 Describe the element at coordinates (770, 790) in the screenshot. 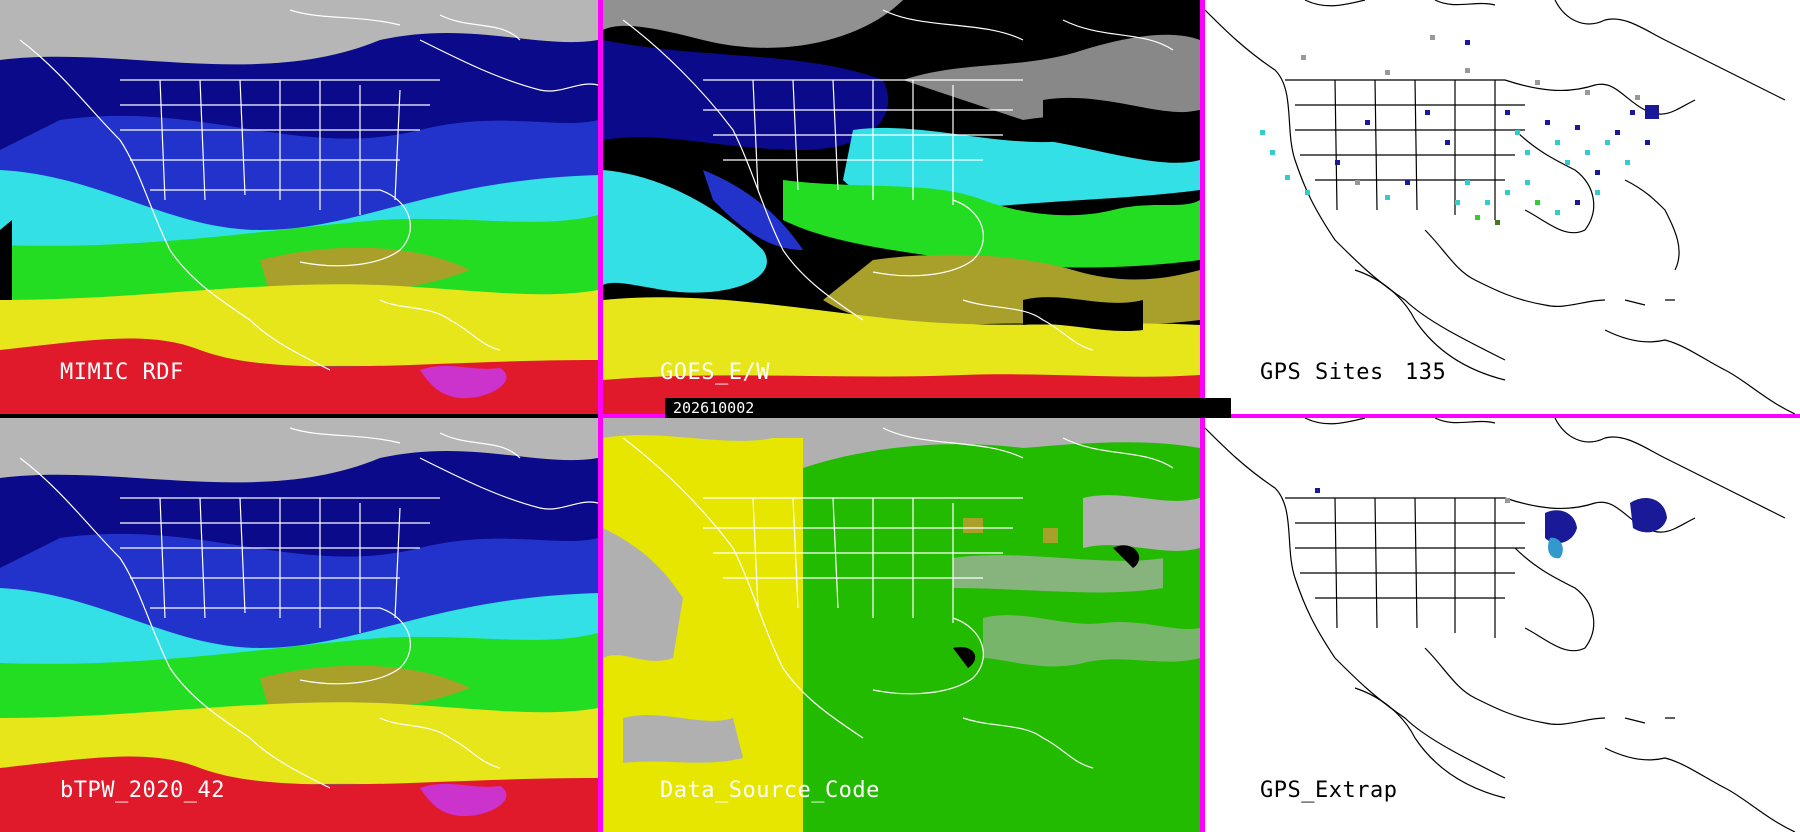

I see `panel-label-data-source-code: Data_Source_Code` at that location.